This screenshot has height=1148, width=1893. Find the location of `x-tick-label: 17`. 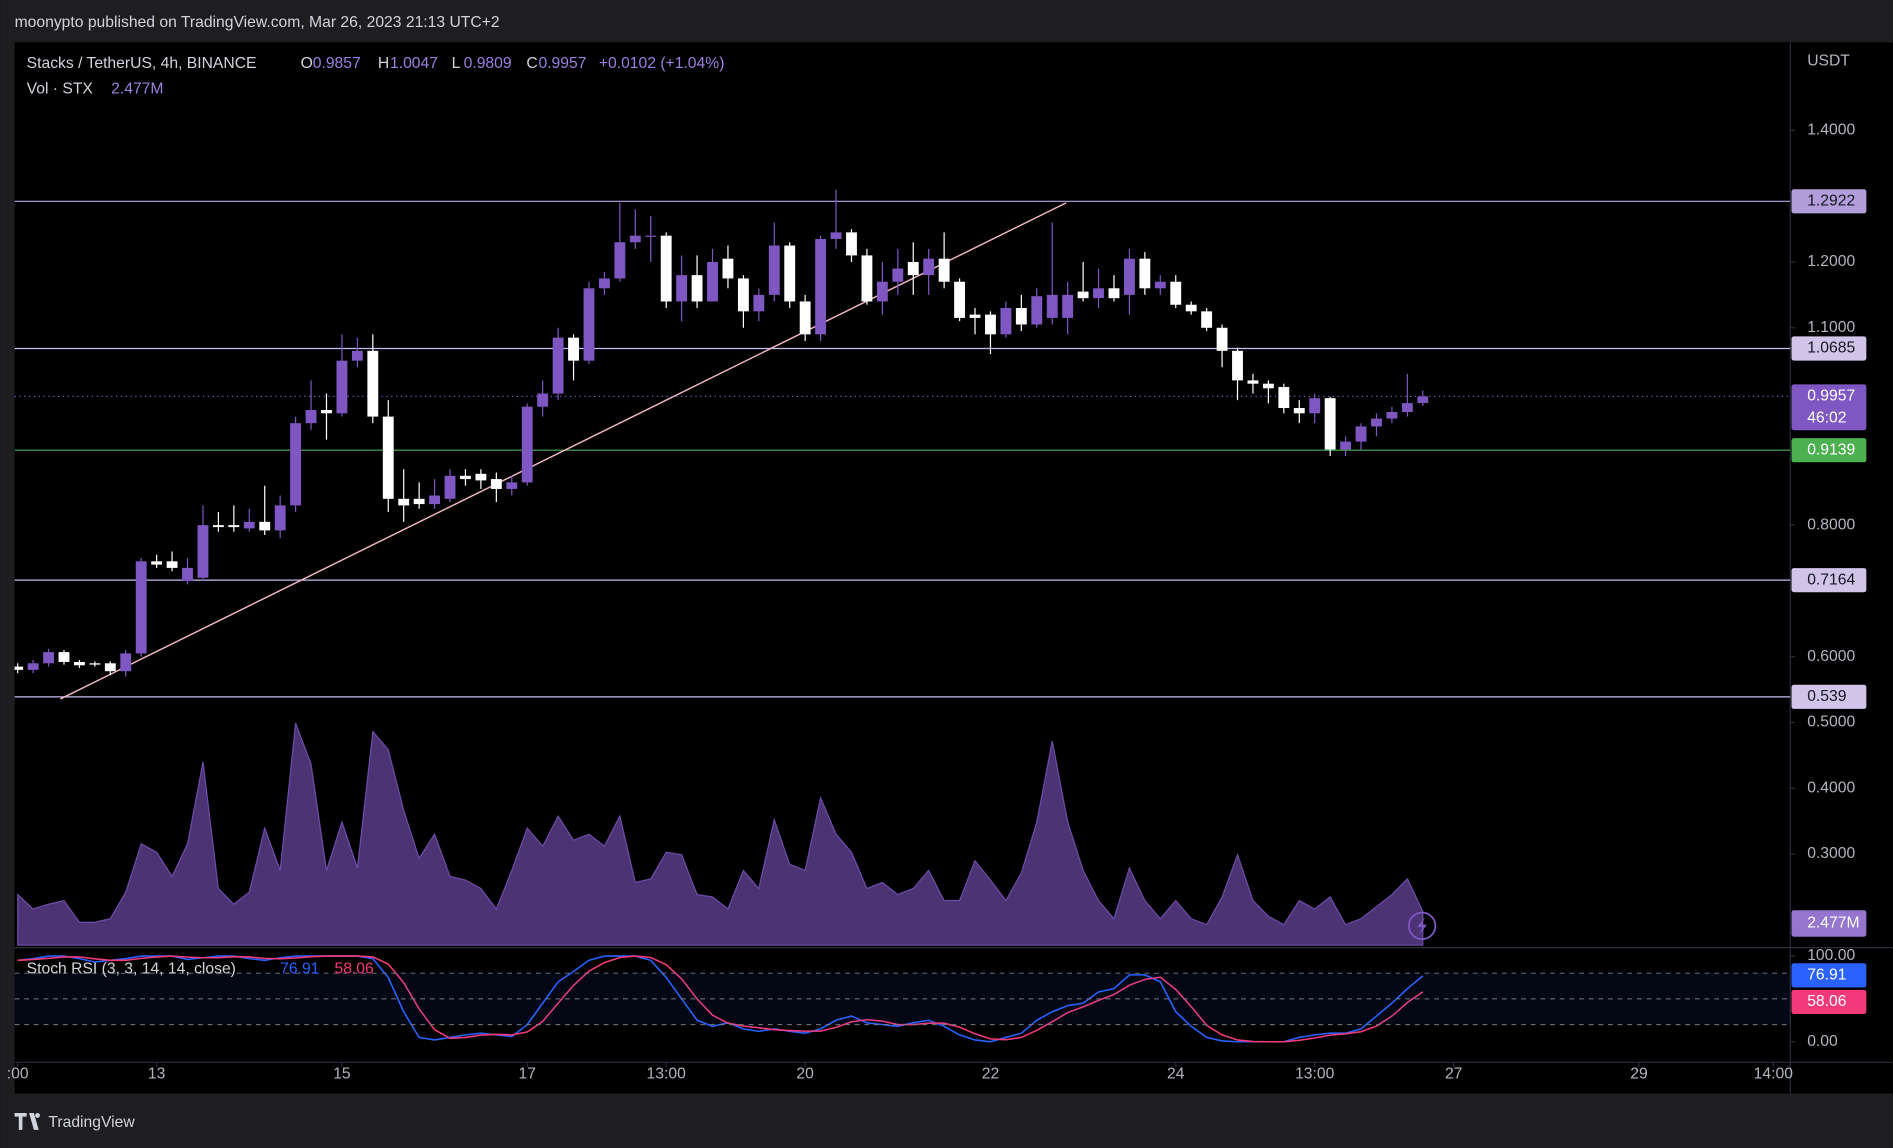

x-tick-label: 17 is located at coordinates (526, 1074).